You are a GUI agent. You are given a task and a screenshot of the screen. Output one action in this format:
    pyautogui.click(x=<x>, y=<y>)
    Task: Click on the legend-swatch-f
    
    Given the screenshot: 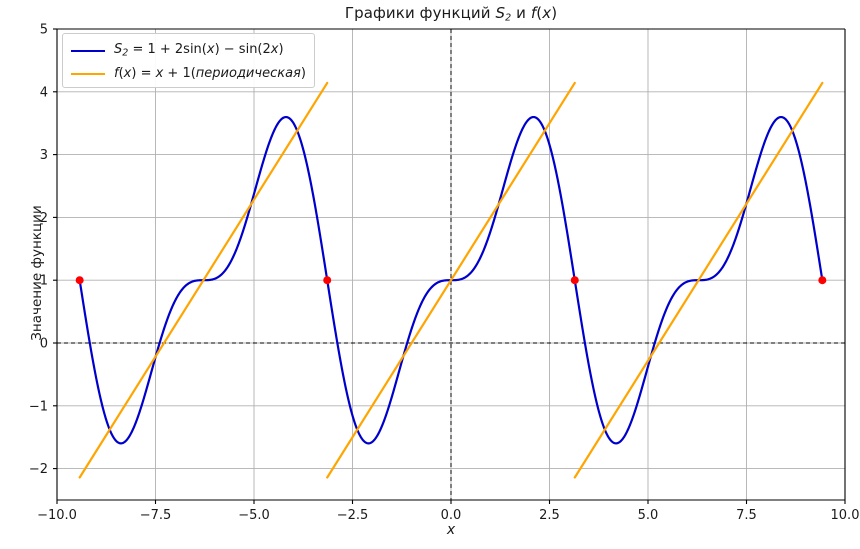 What is the action you would take?
    pyautogui.click(x=88, y=73)
    